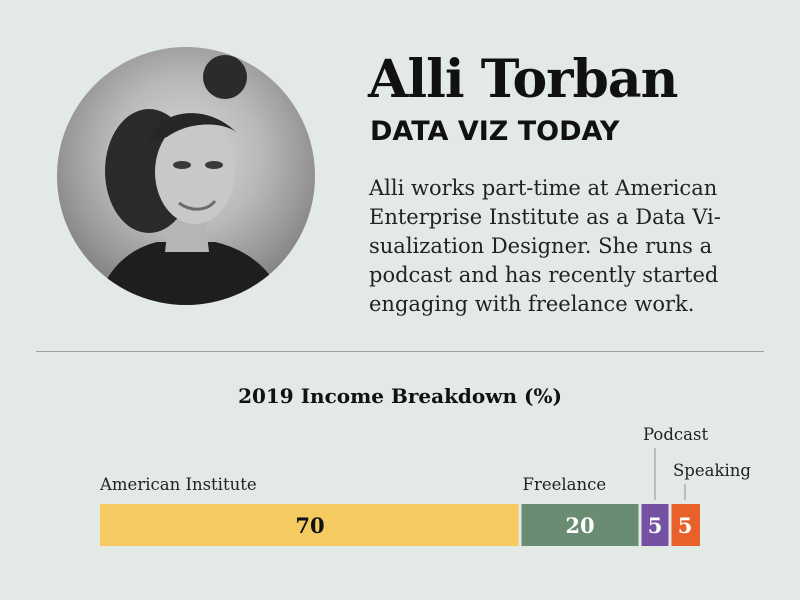  I want to click on bio-line: Enterprise Institute as a Data Vi-, so click(545, 217).